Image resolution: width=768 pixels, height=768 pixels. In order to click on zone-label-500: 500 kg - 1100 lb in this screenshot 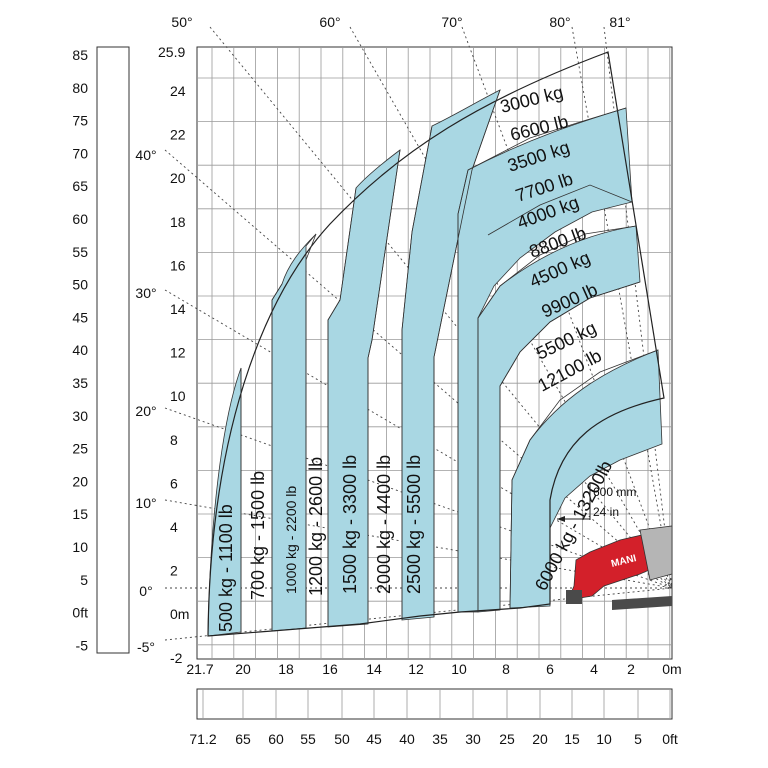, I will do `click(226, 568)`.